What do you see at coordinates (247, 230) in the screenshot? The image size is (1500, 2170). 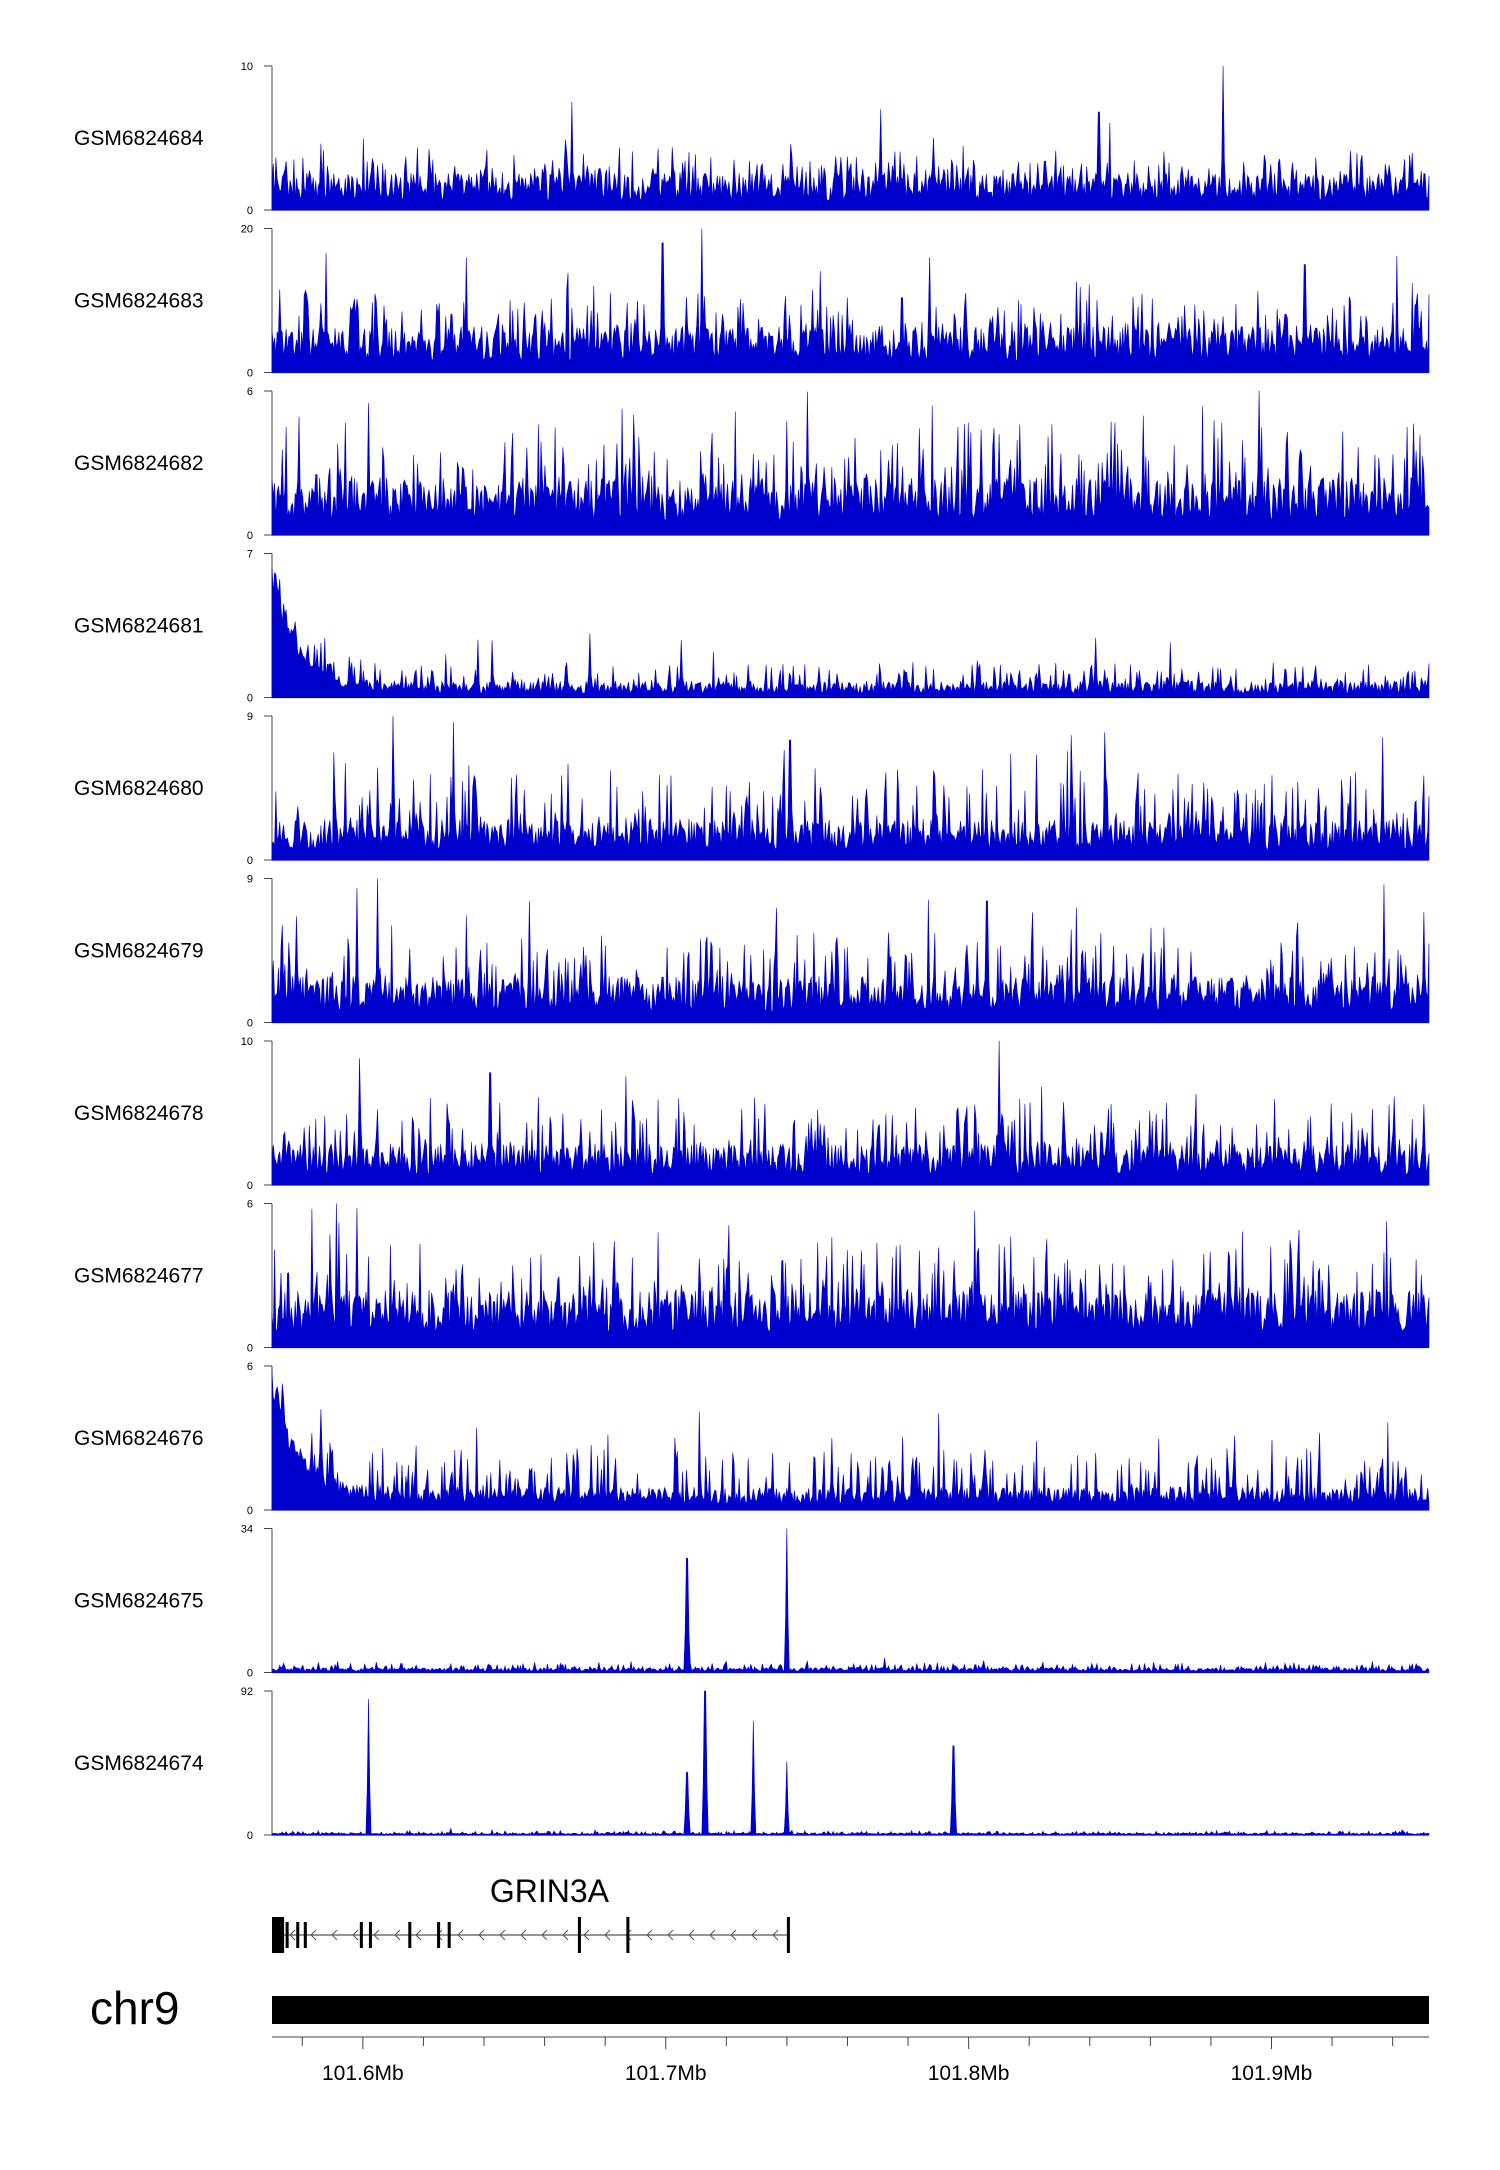 I see `y-tick-label-max: 20` at bounding box center [247, 230].